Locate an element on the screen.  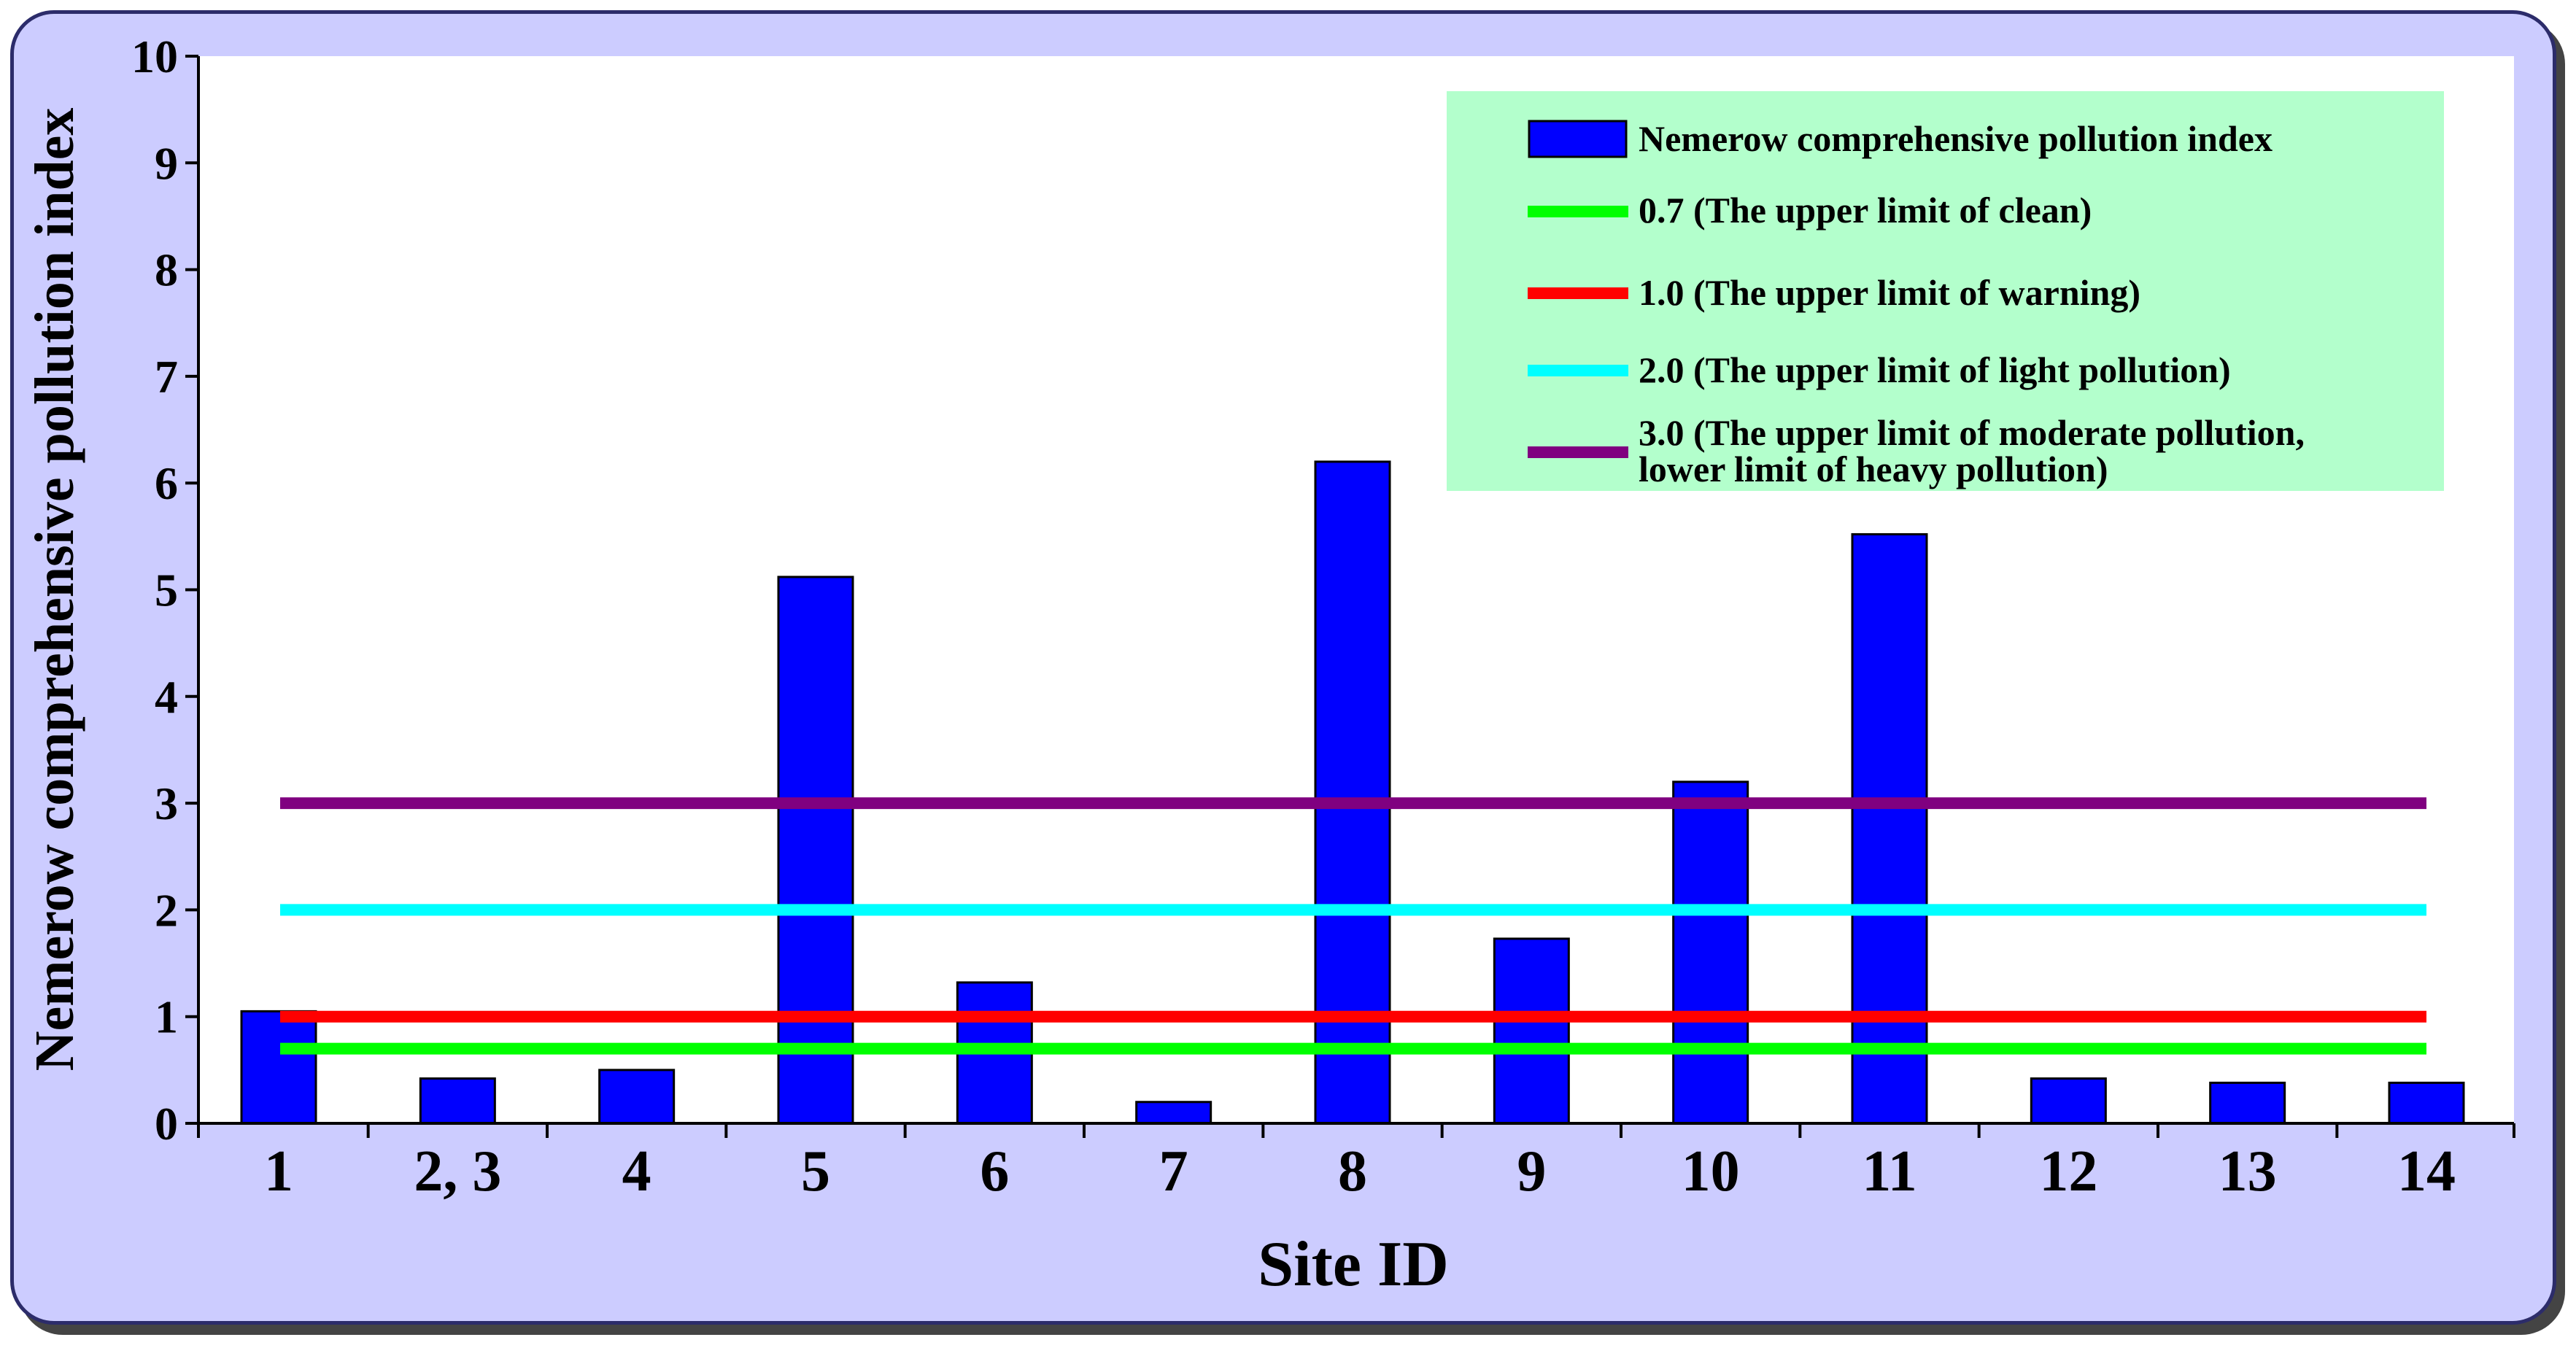
legend-label-clean: 0.7 (The upper limit of clean) is located at coordinates (1865, 210).